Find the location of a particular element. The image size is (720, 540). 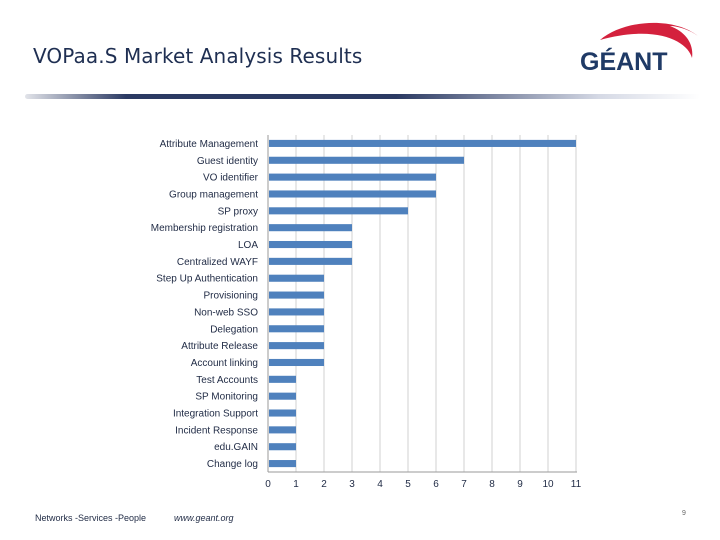

x-tick-label: 8 is located at coordinates (492, 484).